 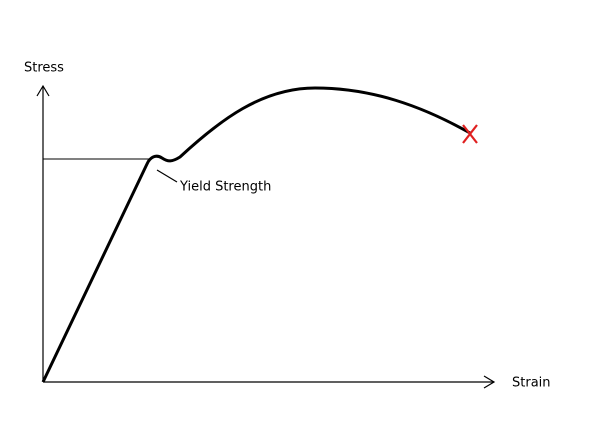 What do you see at coordinates (167, 176) in the screenshot?
I see `annotation-leader` at bounding box center [167, 176].